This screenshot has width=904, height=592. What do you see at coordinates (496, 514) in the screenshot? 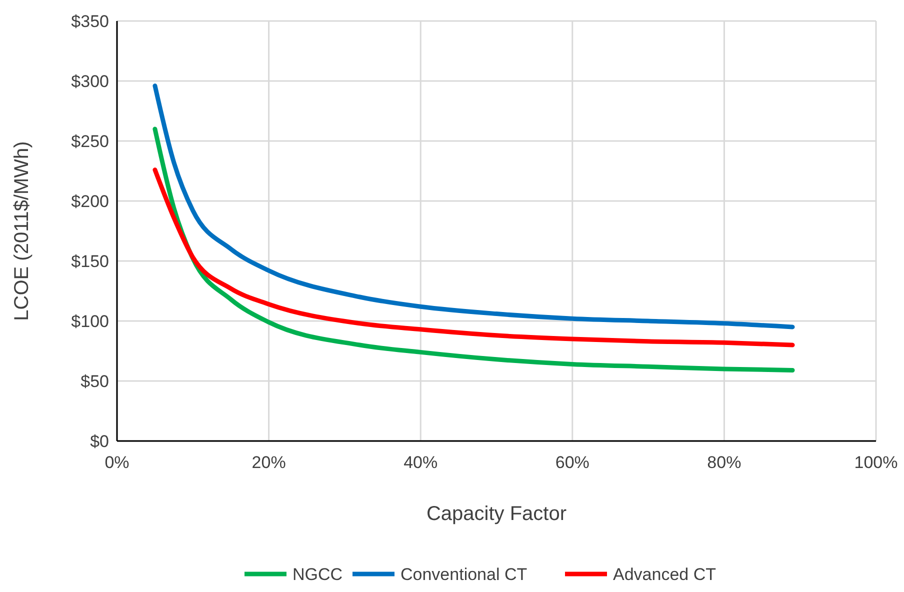
I see `x-axis-title: Capacity Factor` at bounding box center [496, 514].